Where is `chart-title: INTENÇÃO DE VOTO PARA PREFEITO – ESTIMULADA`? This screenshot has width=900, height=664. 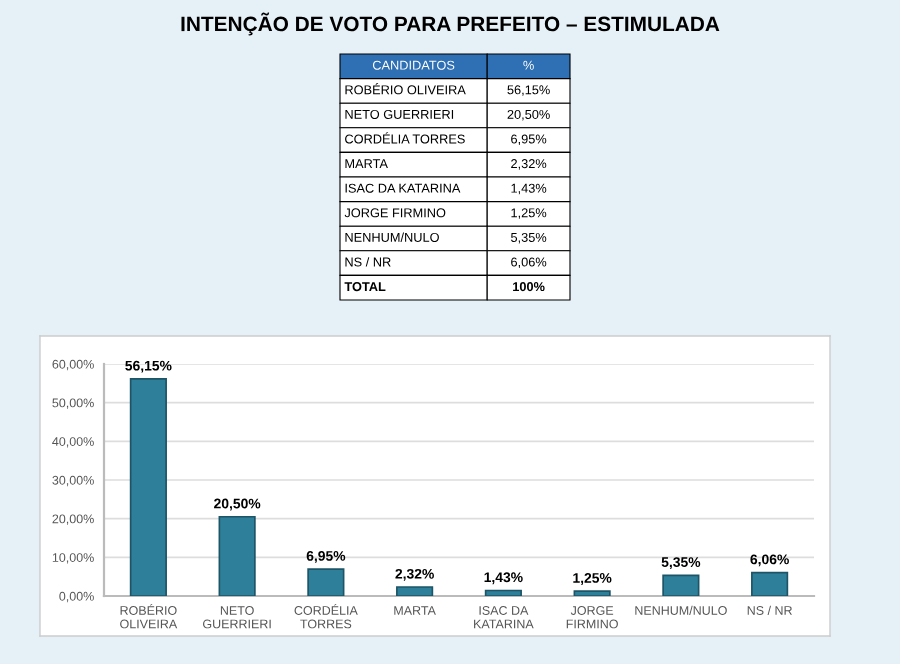 chart-title: INTENÇÃO DE VOTO PARA PREFEITO – ESTIMULADA is located at coordinates (450, 24).